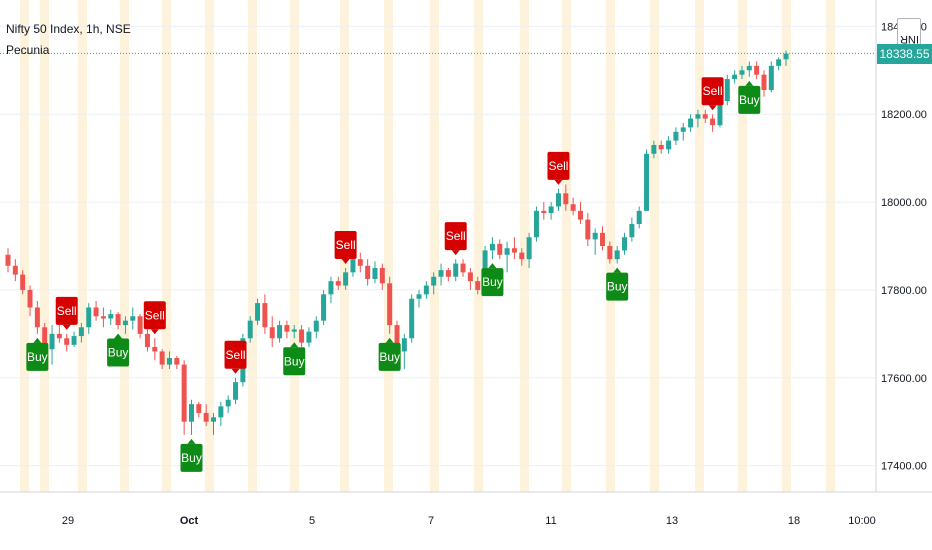 The height and width of the screenshot is (550, 932). What do you see at coordinates (904, 54) in the screenshot?
I see `last-price-tag: 18338.55` at bounding box center [904, 54].